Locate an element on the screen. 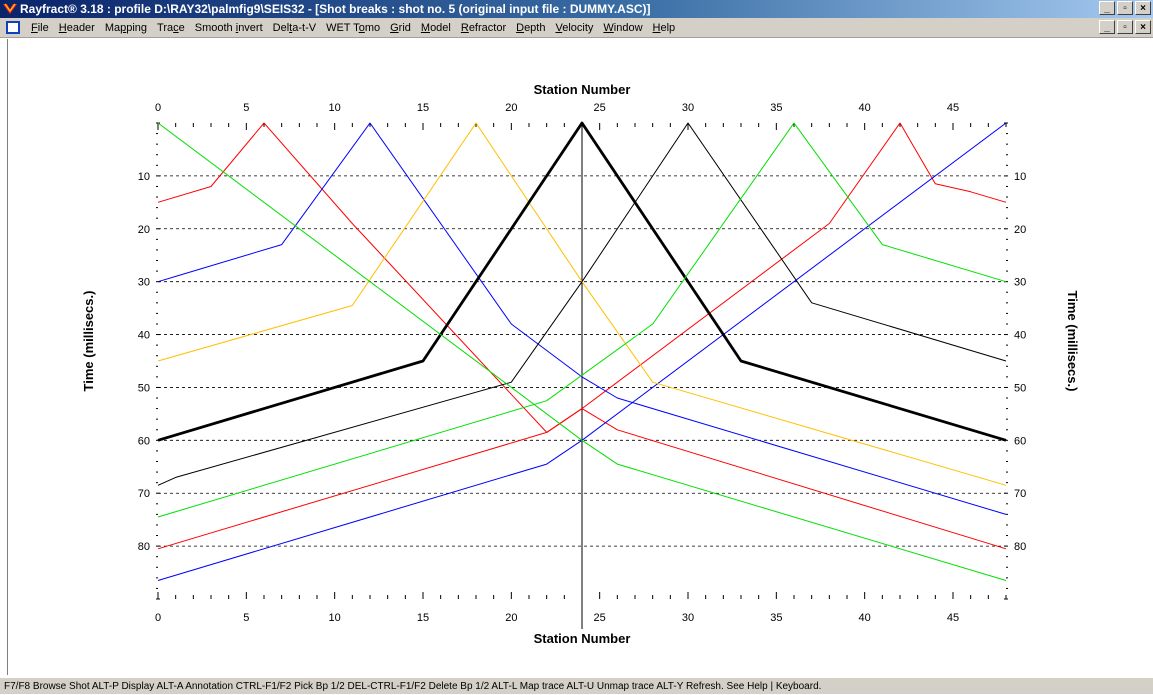 Image resolution: width=1153 pixels, height=695 pixels. y-tick-label-left: 50 is located at coordinates (144, 388).